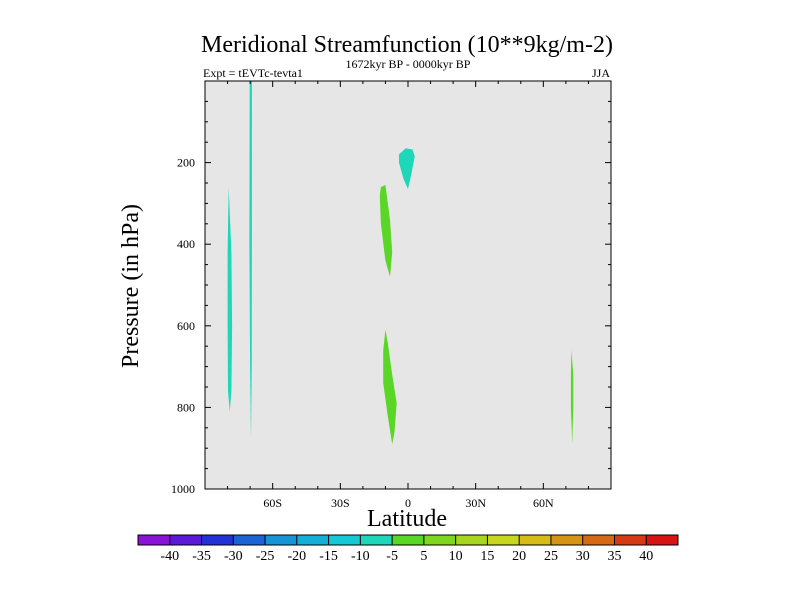 This screenshot has width=800, height=600. Describe the element at coordinates (230, 299) in the screenshot. I see `contour-neg-band-80s` at that location.